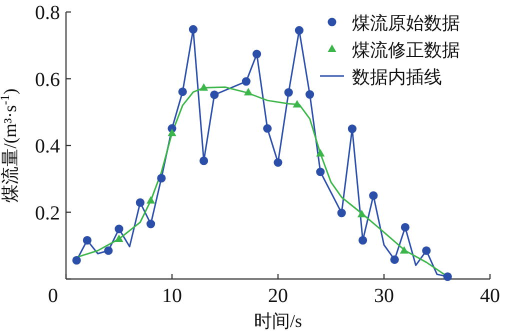 The width and height of the screenshot is (508, 331). Describe the element at coordinates (47, 147) in the screenshot. I see `y-tick-label: 0.4` at that location.